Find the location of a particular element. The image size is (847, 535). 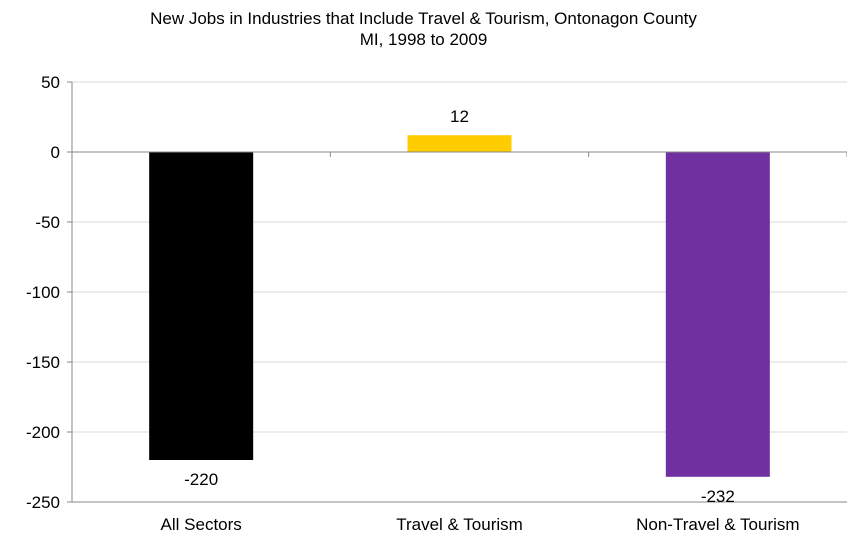

y-tick-label: -100 is located at coordinates (43, 292).